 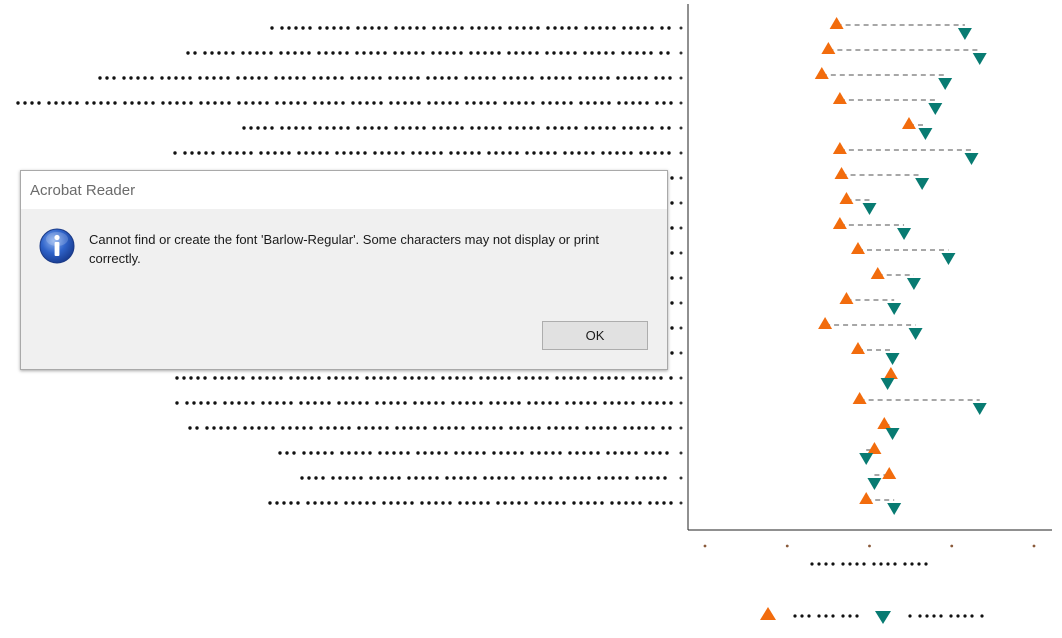 What do you see at coordinates (595, 335) in the screenshot?
I see `ok-button: OK` at bounding box center [595, 335].